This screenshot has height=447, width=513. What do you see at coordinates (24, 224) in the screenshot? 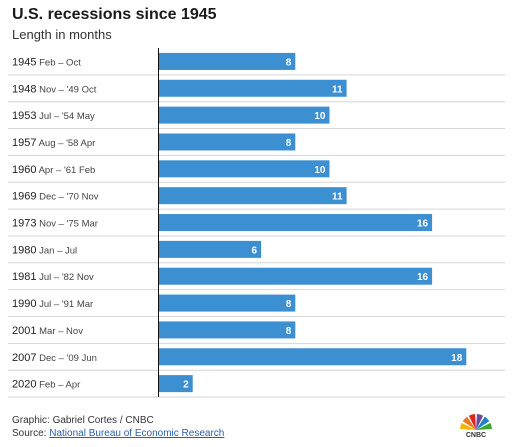
I see `category-year: 1973` at bounding box center [24, 224].